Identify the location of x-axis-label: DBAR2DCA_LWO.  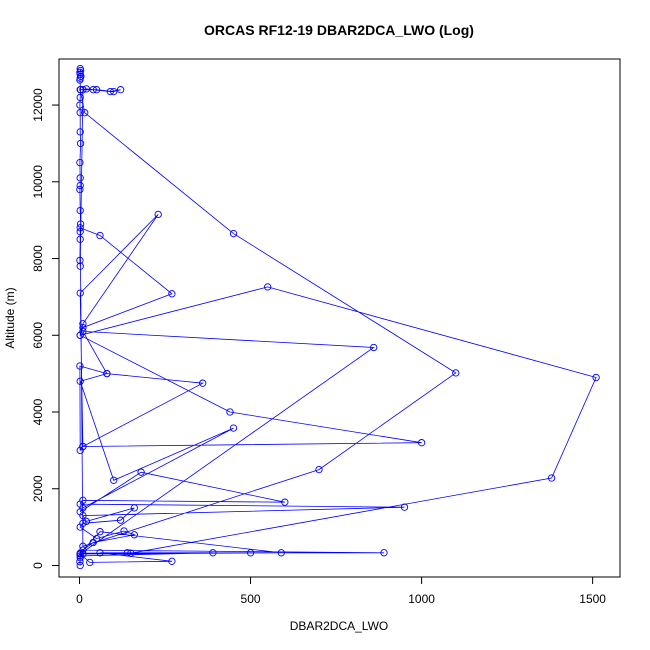
(339, 626).